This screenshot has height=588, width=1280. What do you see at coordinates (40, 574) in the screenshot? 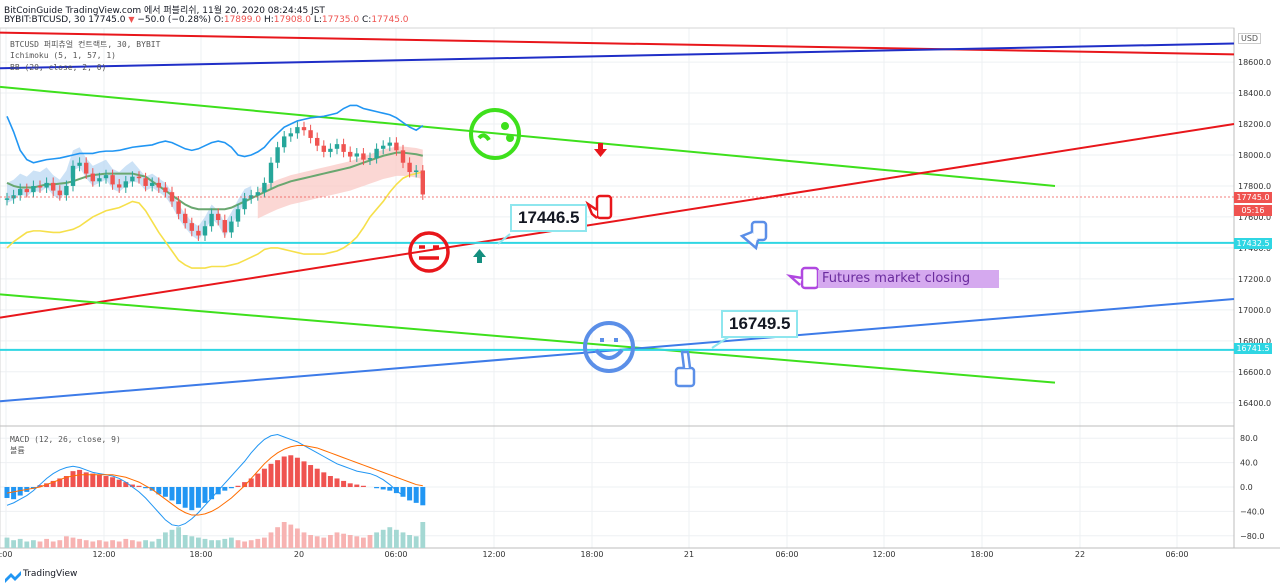
I see `tradingview-brand: TradingView` at bounding box center [40, 574].